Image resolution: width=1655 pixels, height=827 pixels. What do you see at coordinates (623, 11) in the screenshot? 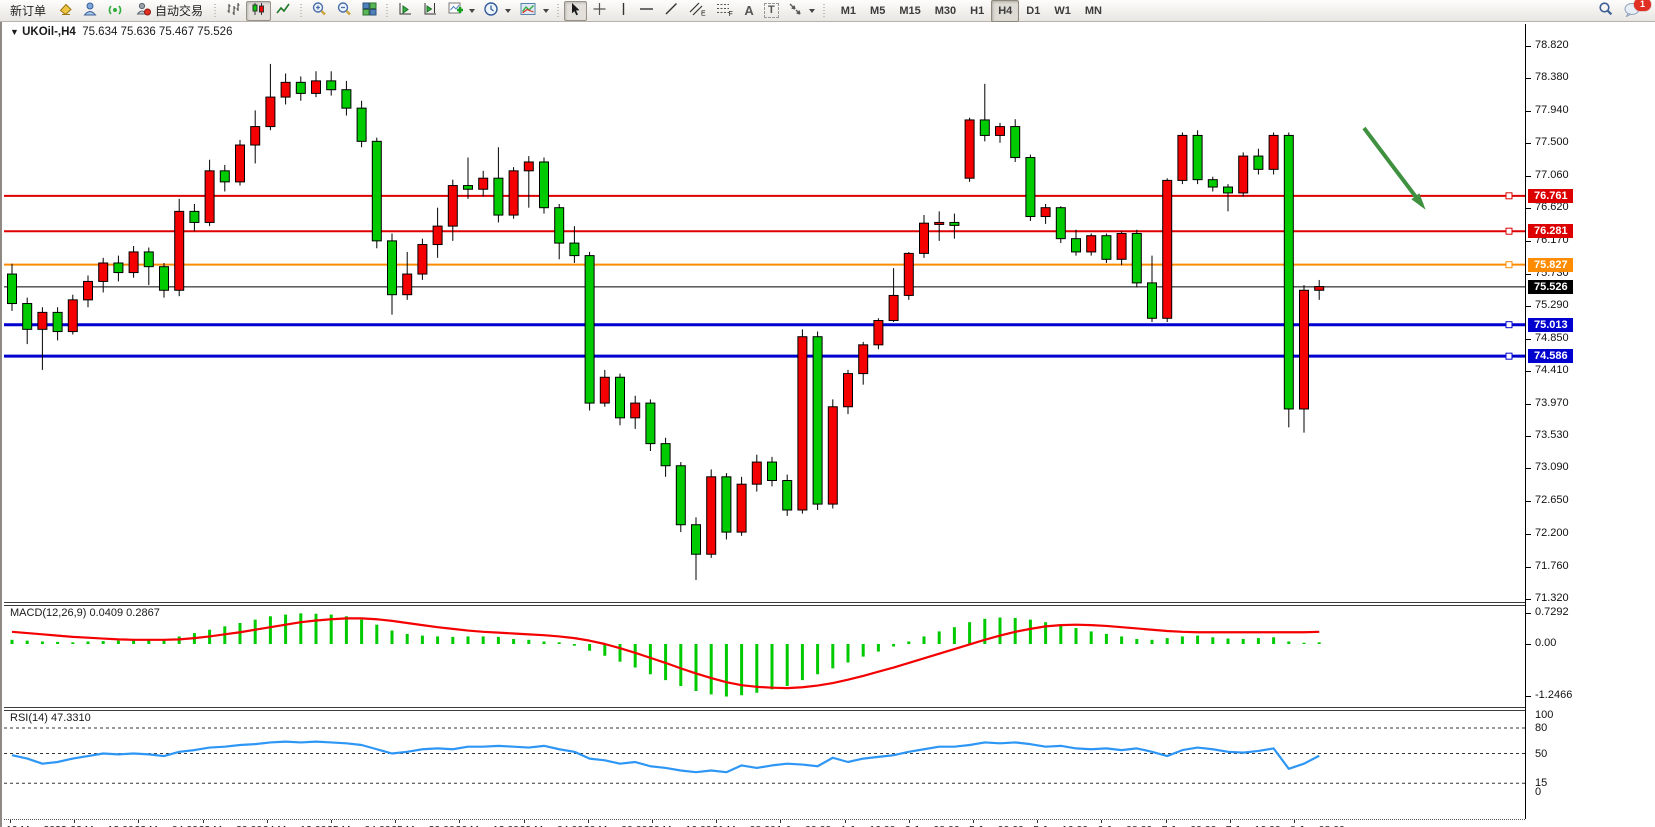
I see `vline-button` at bounding box center [623, 11].